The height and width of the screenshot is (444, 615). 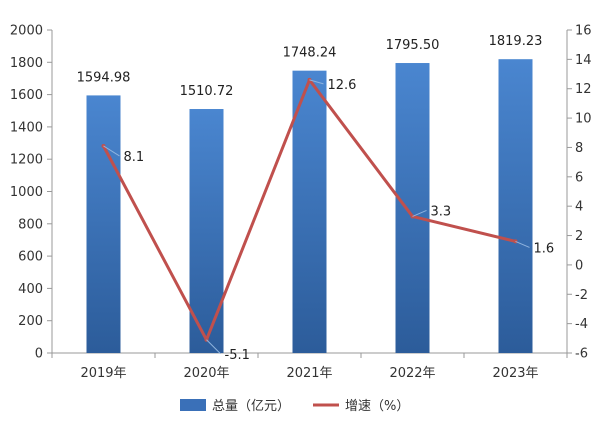 I want to click on left-tick-label: 800, so click(x=30, y=224).